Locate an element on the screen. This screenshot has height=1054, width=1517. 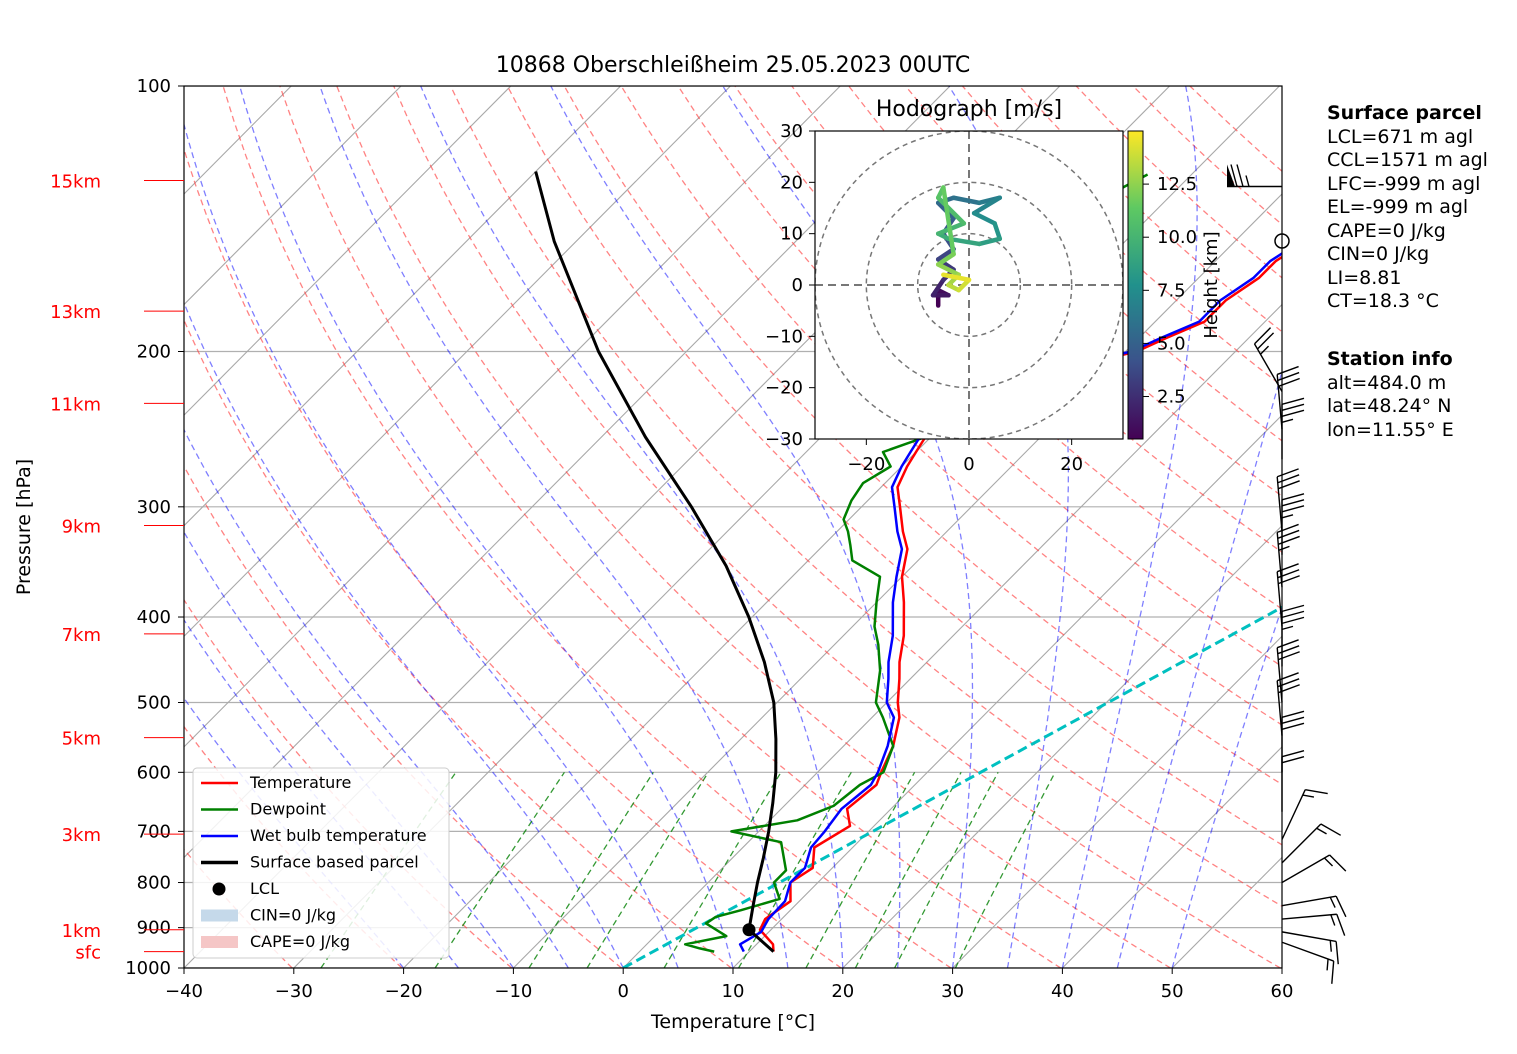
station-lon: lon=11.55° E is located at coordinates (1390, 429).